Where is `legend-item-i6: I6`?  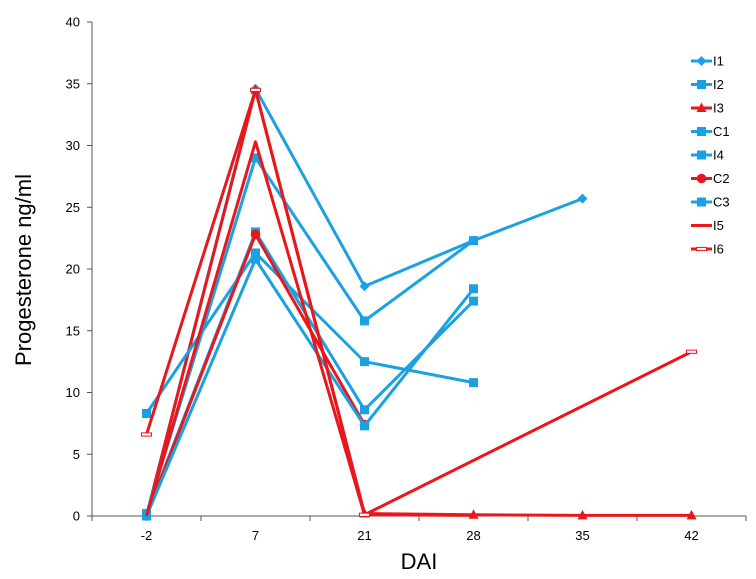 legend-item-i6: I6 is located at coordinates (707, 249).